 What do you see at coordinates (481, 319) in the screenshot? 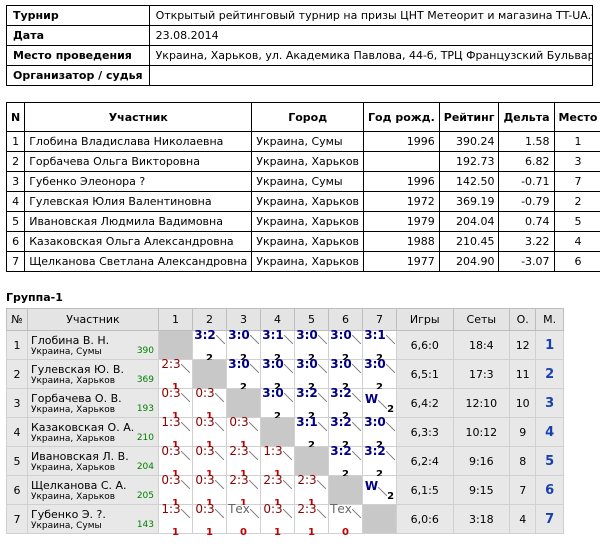
I see `group-header: Сеты` at bounding box center [481, 319].